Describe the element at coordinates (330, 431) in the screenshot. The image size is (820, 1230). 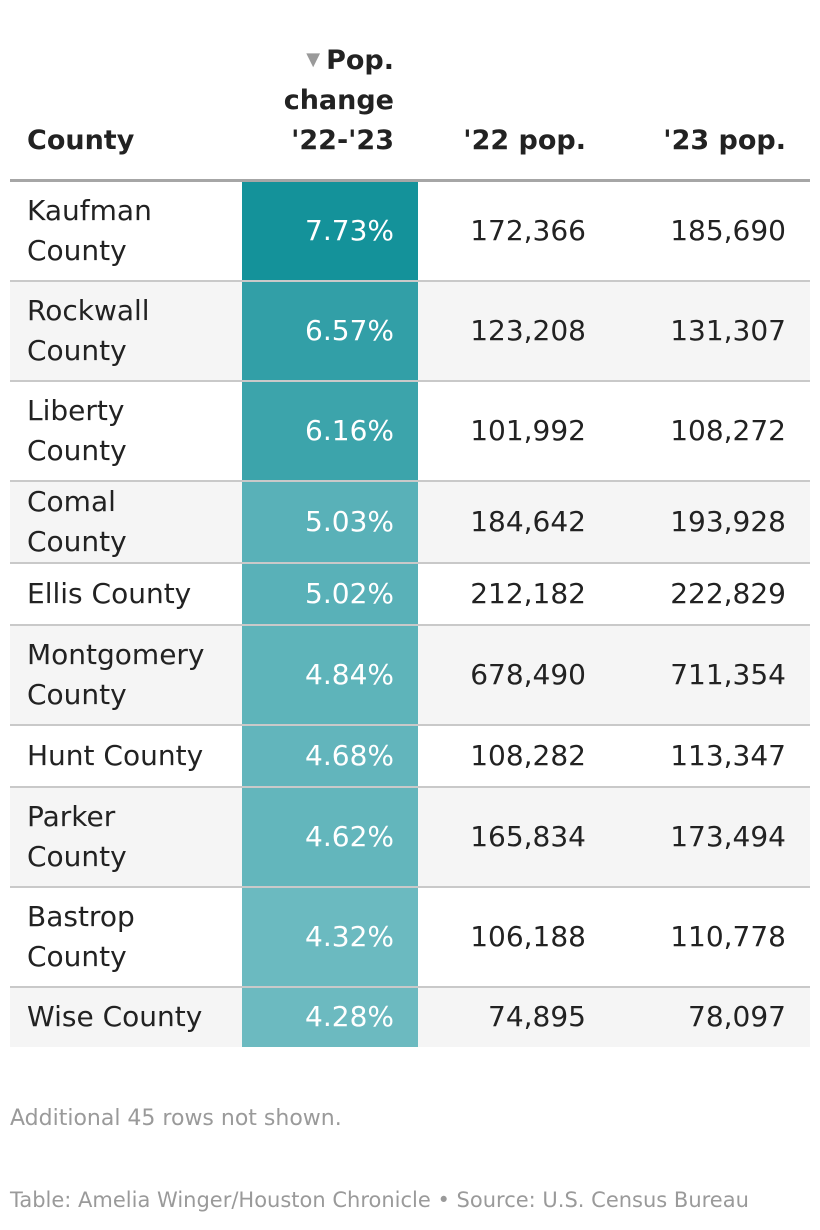
I see `pop-change-cell: 6.16%` at that location.